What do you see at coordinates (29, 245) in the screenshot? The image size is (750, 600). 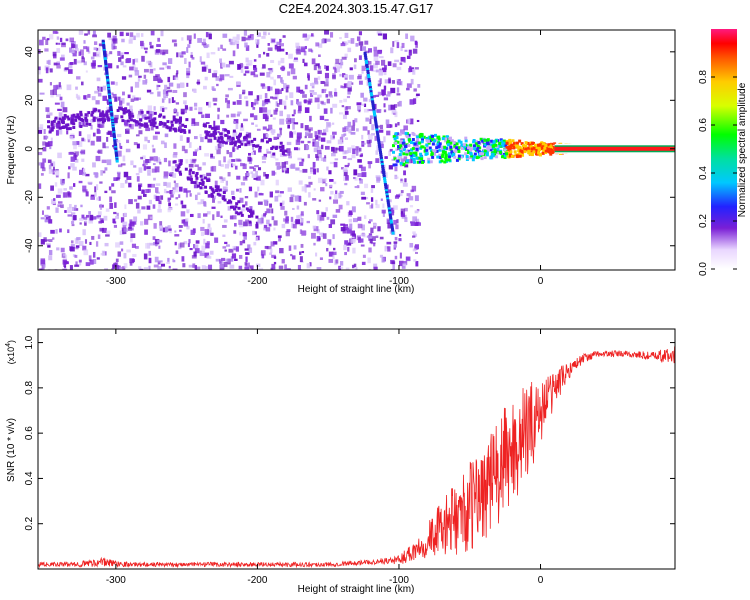 I see `y-tick-label: -40` at bounding box center [29, 245].